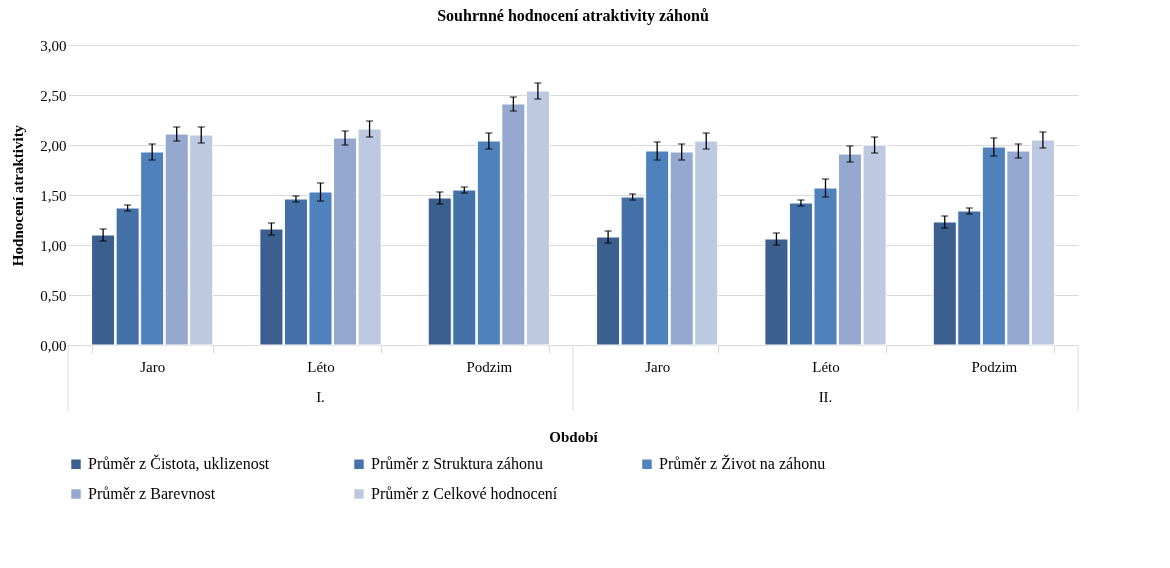 Image resolution: width=1170 pixels, height=568 pixels. I want to click on legend-label: Průměr z Barevnost, so click(152, 493).